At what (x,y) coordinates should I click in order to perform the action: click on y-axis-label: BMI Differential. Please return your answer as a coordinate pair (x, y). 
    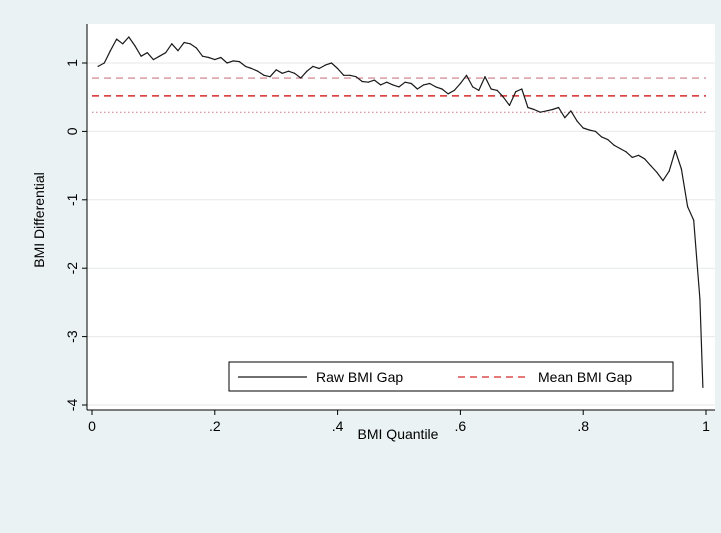
    Looking at the image, I should click on (39, 219).